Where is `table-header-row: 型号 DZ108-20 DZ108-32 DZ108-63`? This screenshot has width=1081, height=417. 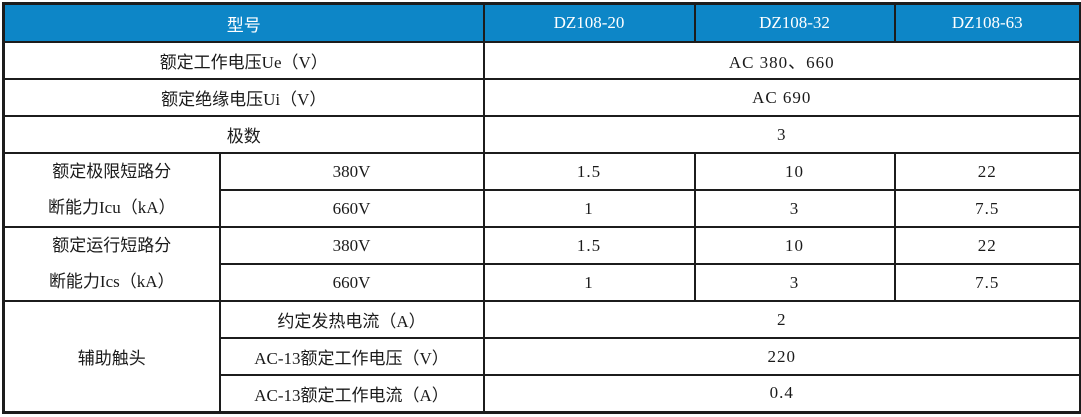
table-header-row: 型号 DZ108-20 DZ108-32 DZ108-63 is located at coordinates (541, 22).